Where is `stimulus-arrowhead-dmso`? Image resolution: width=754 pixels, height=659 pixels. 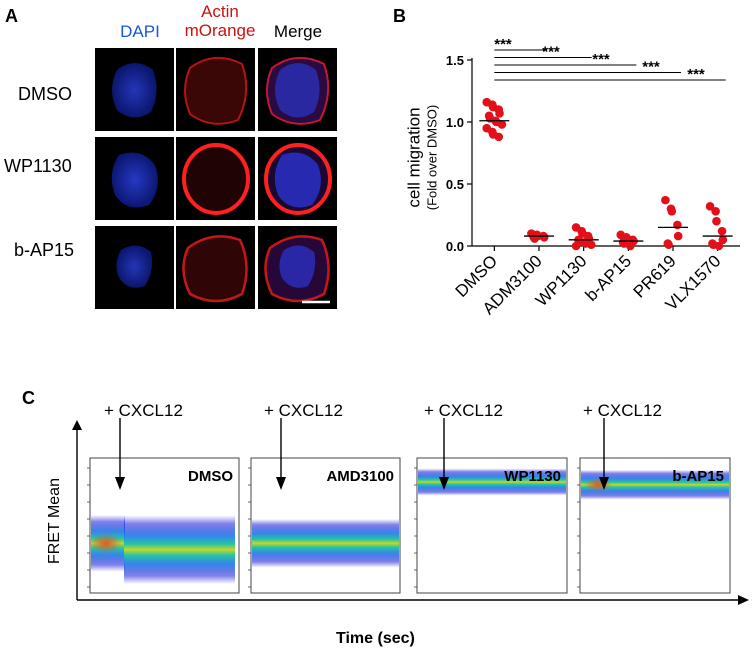 stimulus-arrowhead-dmso is located at coordinates (120, 483).